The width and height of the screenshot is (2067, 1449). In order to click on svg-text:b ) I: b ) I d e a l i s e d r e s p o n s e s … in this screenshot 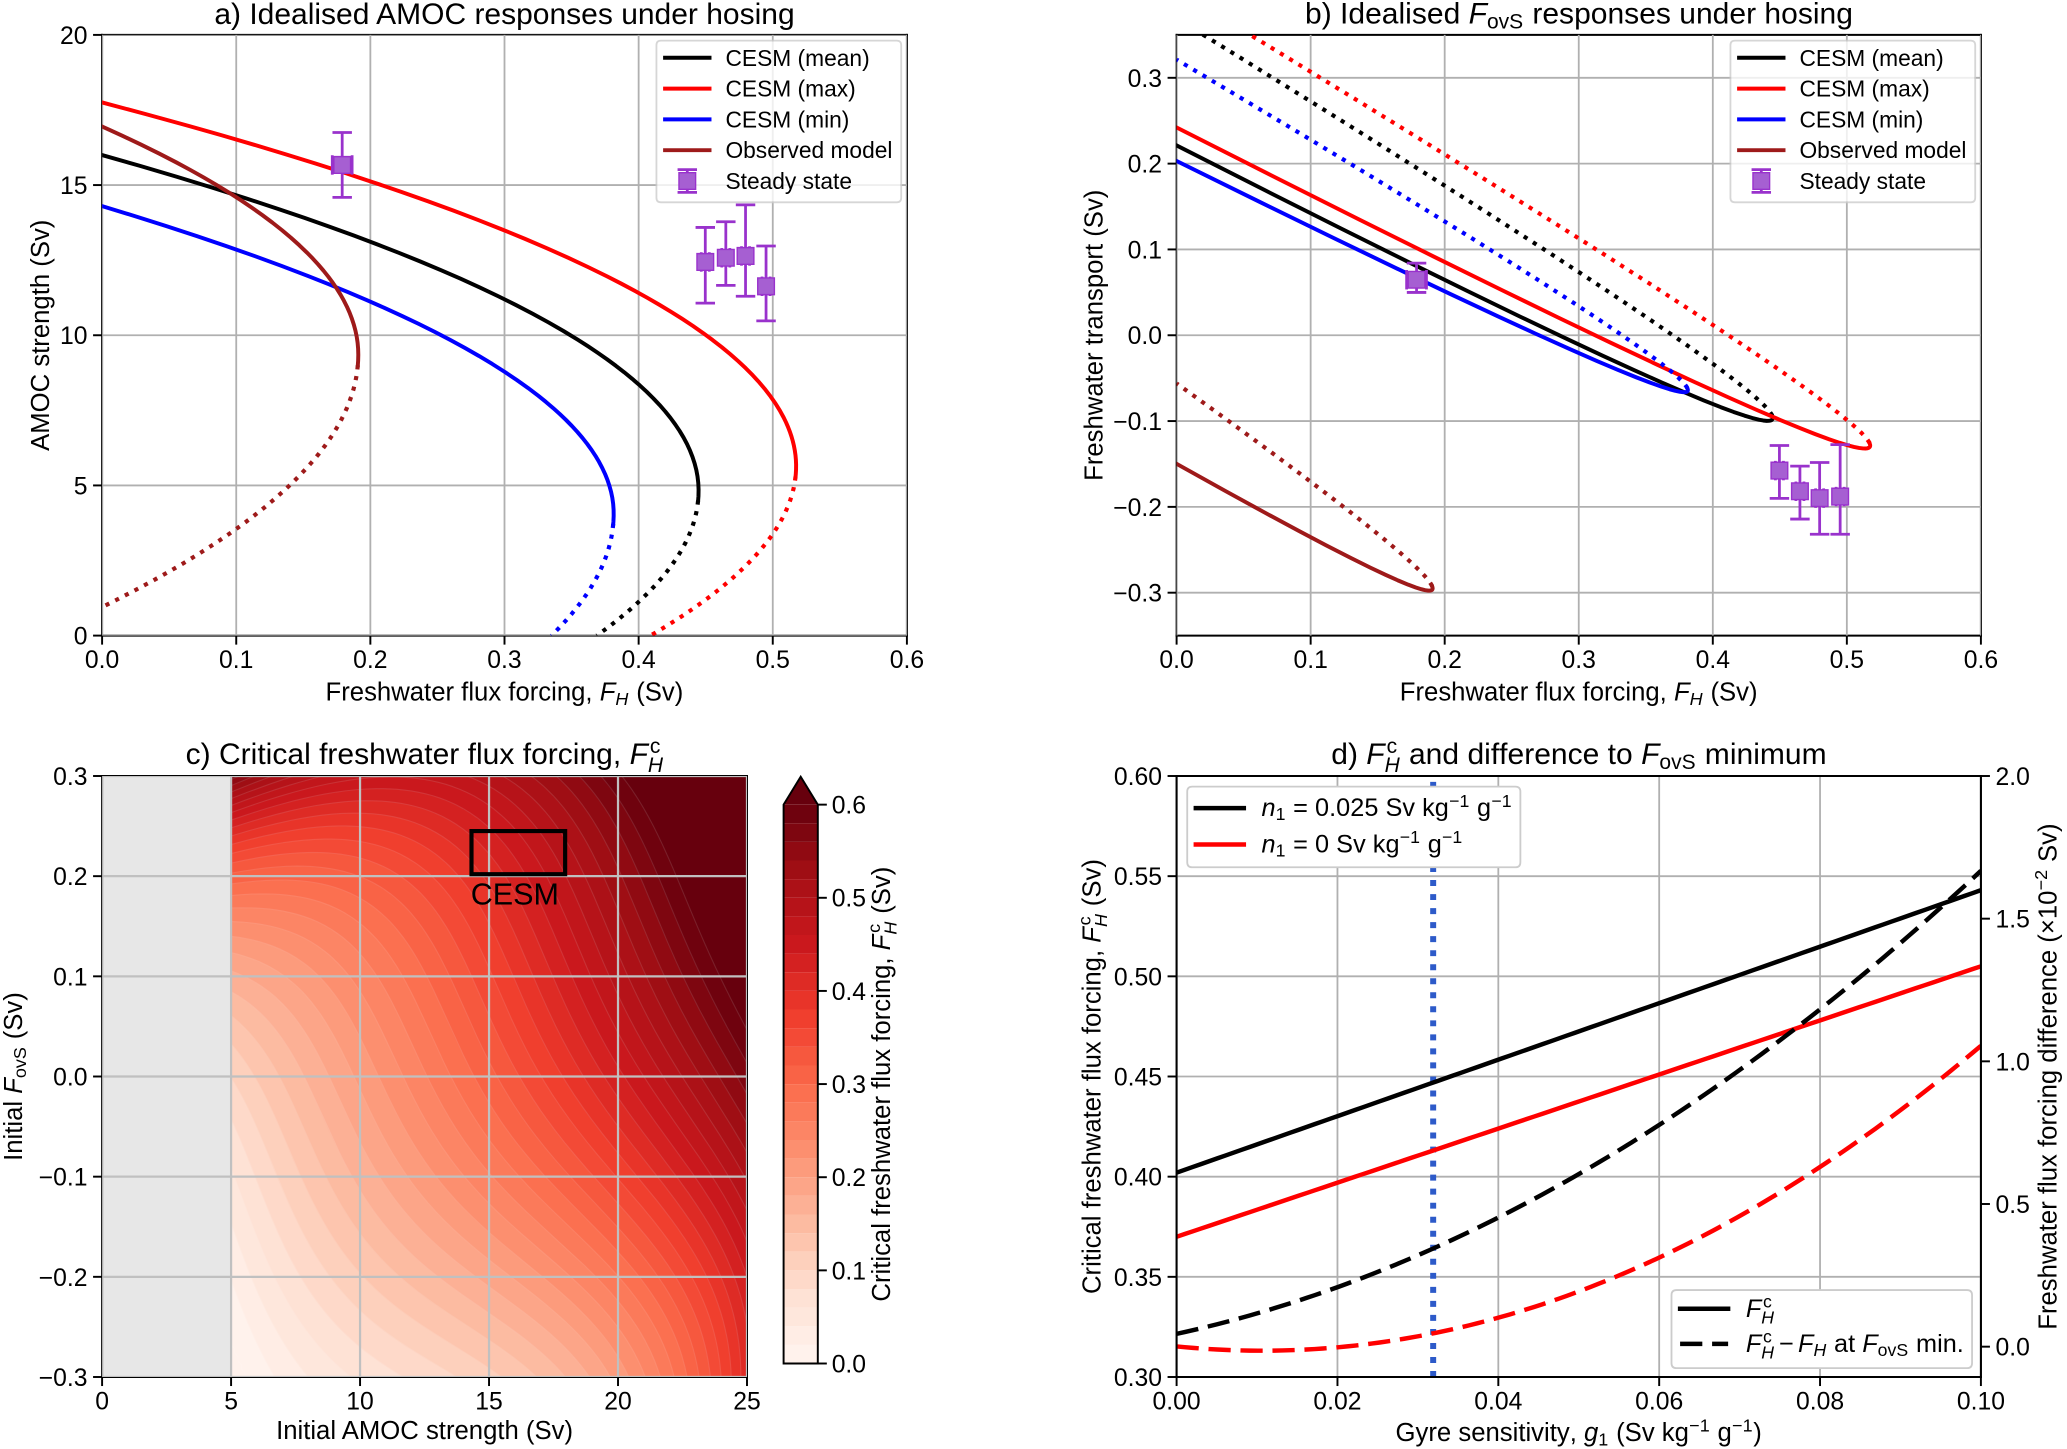, I will do `click(1582, 17)`.